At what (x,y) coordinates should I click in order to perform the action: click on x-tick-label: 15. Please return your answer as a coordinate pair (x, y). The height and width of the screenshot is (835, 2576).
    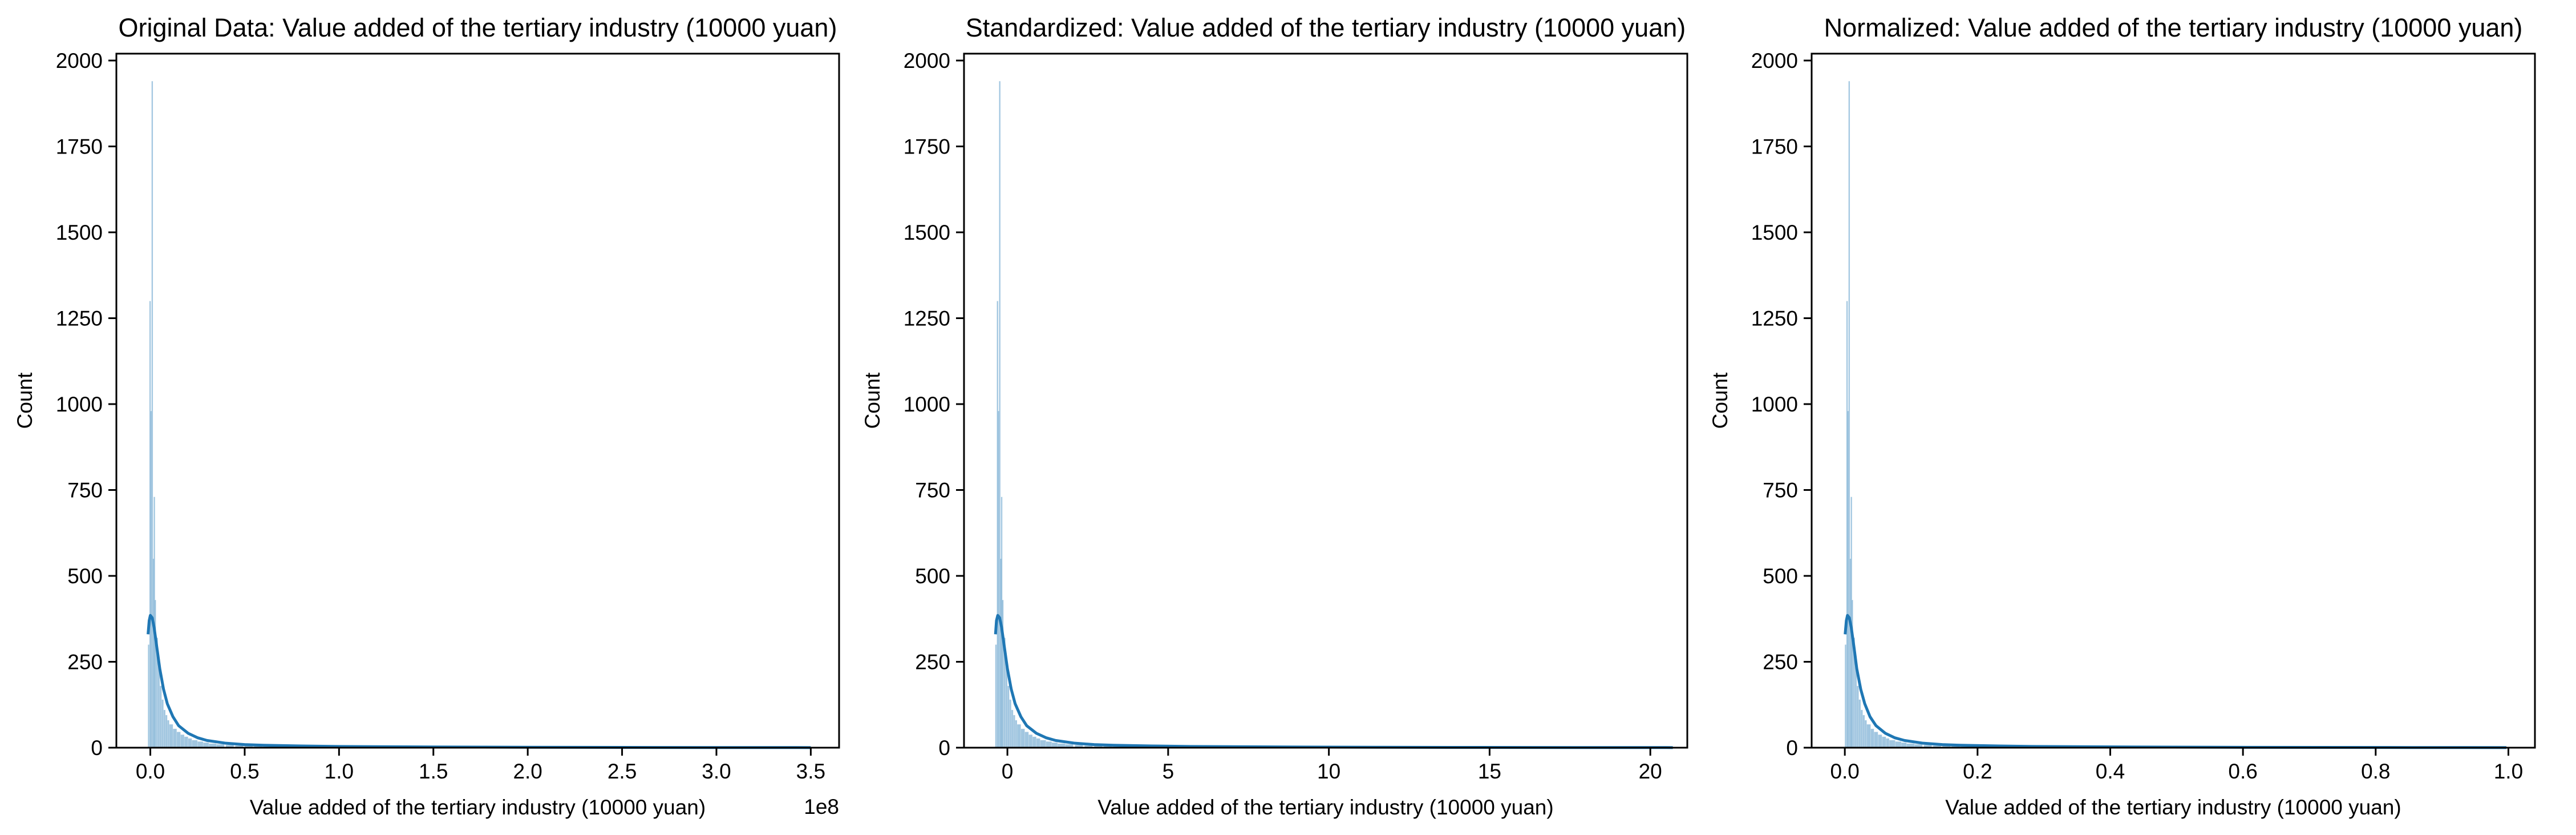
    Looking at the image, I should click on (1489, 772).